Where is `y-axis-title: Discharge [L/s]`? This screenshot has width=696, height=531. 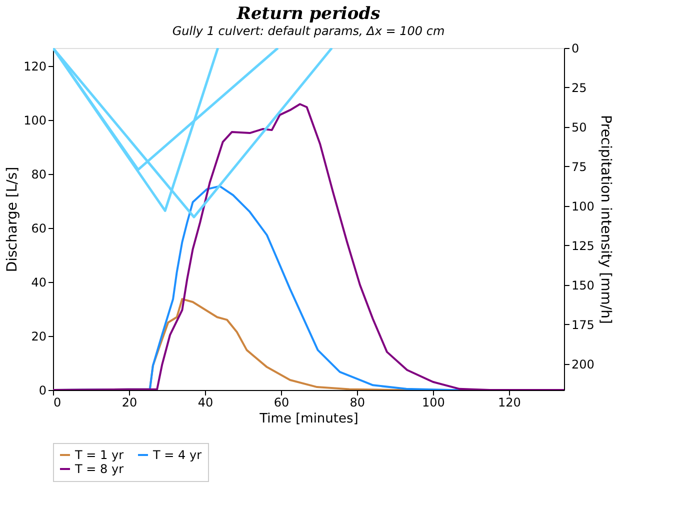
y-axis-title: Discharge [L/s] is located at coordinates (12, 219).